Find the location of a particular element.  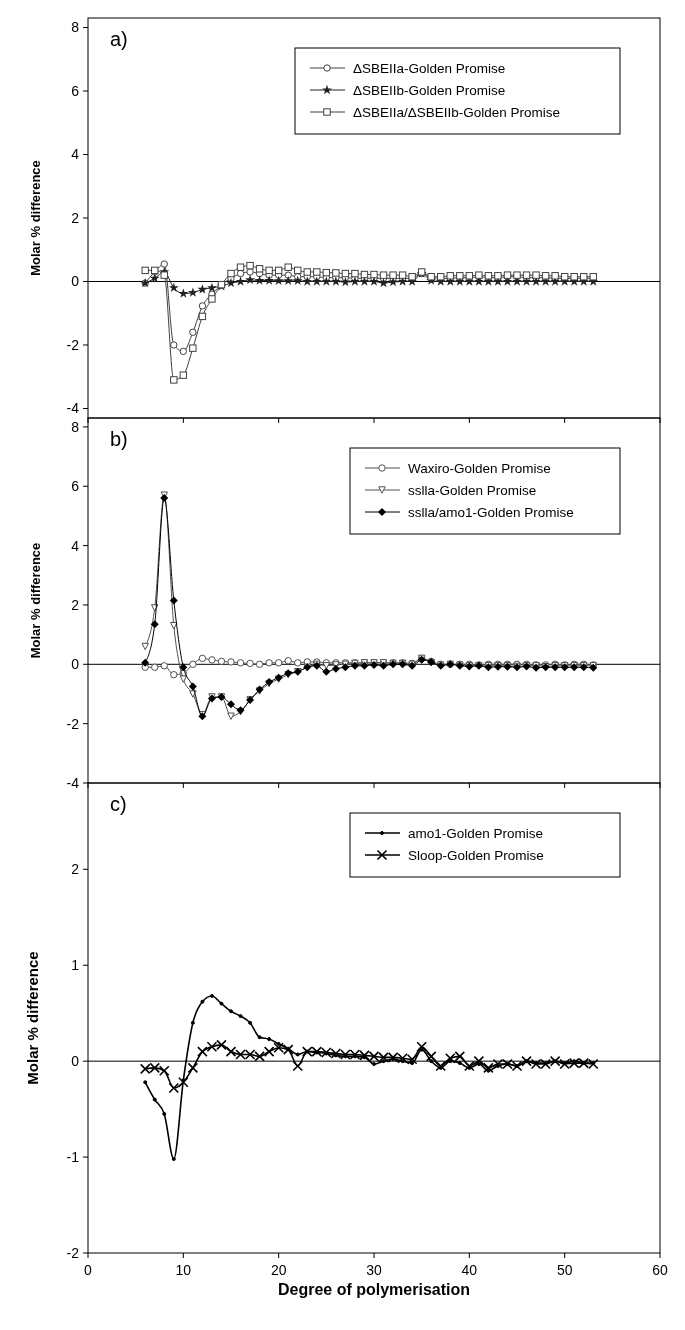

legend-label: ΔSBEIIa/ΔSBEIIb-Golden Promise is located at coordinates (457, 112).